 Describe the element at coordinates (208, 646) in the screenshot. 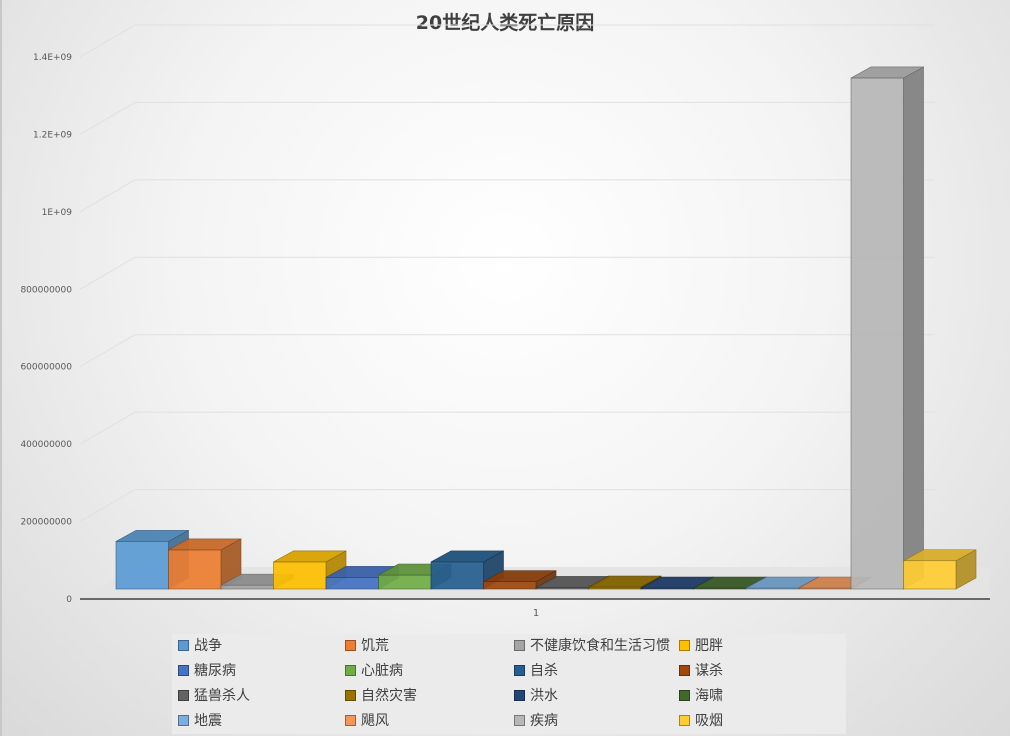

I see `legend-label: 战争` at that location.